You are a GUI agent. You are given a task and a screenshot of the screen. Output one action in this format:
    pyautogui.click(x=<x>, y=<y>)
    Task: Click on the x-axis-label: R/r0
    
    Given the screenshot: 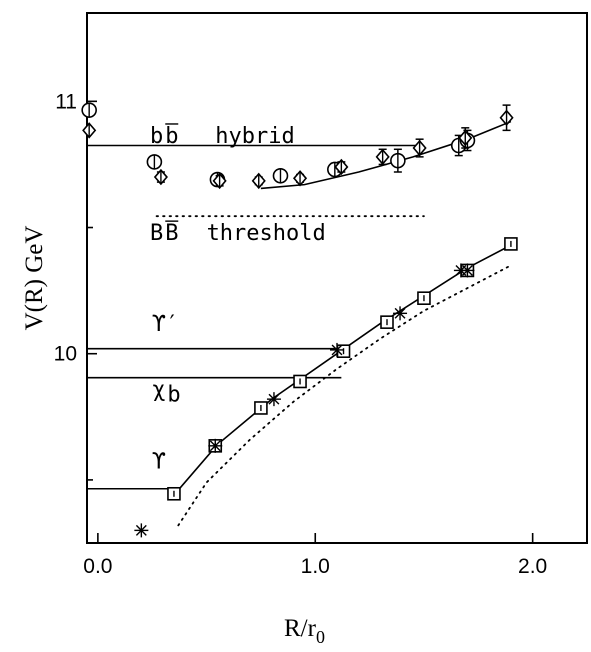 What is the action you would take?
    pyautogui.click(x=304, y=631)
    